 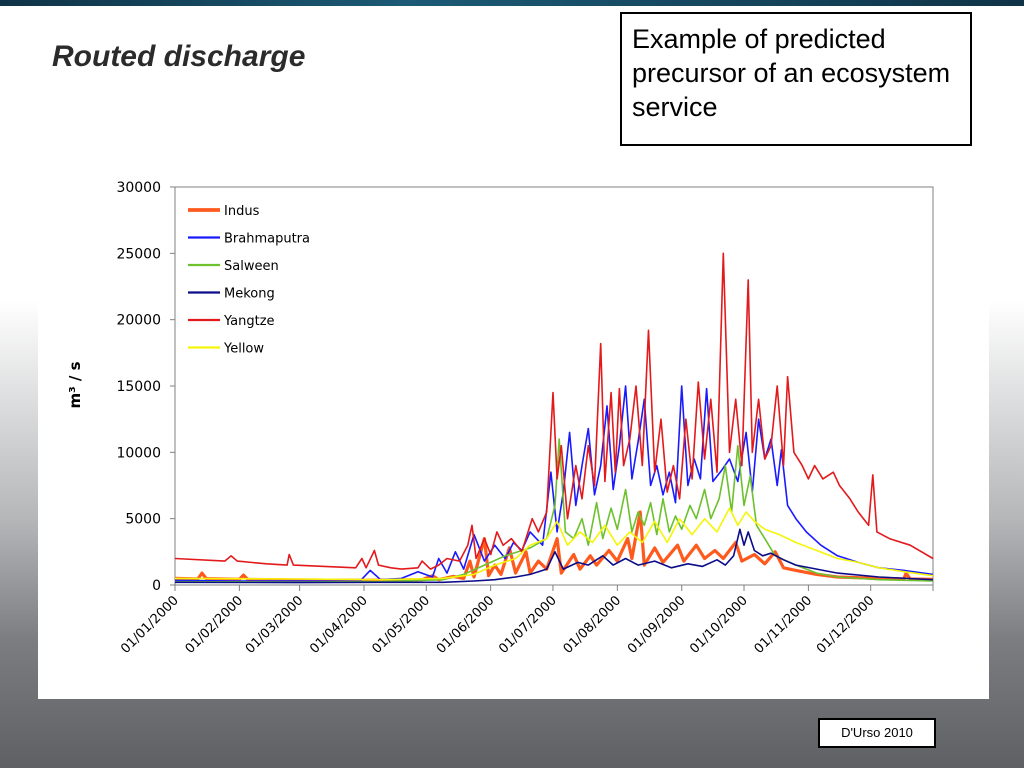 What do you see at coordinates (275, 625) in the screenshot?
I see `x-tick-label: 01/03/2000` at bounding box center [275, 625].